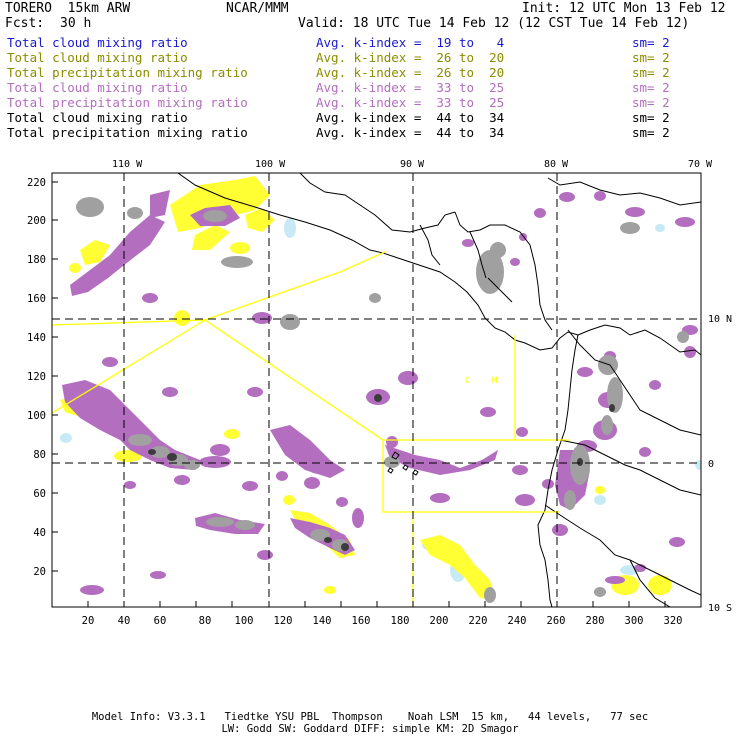  I want to click on y-label: 40, so click(39, 533).